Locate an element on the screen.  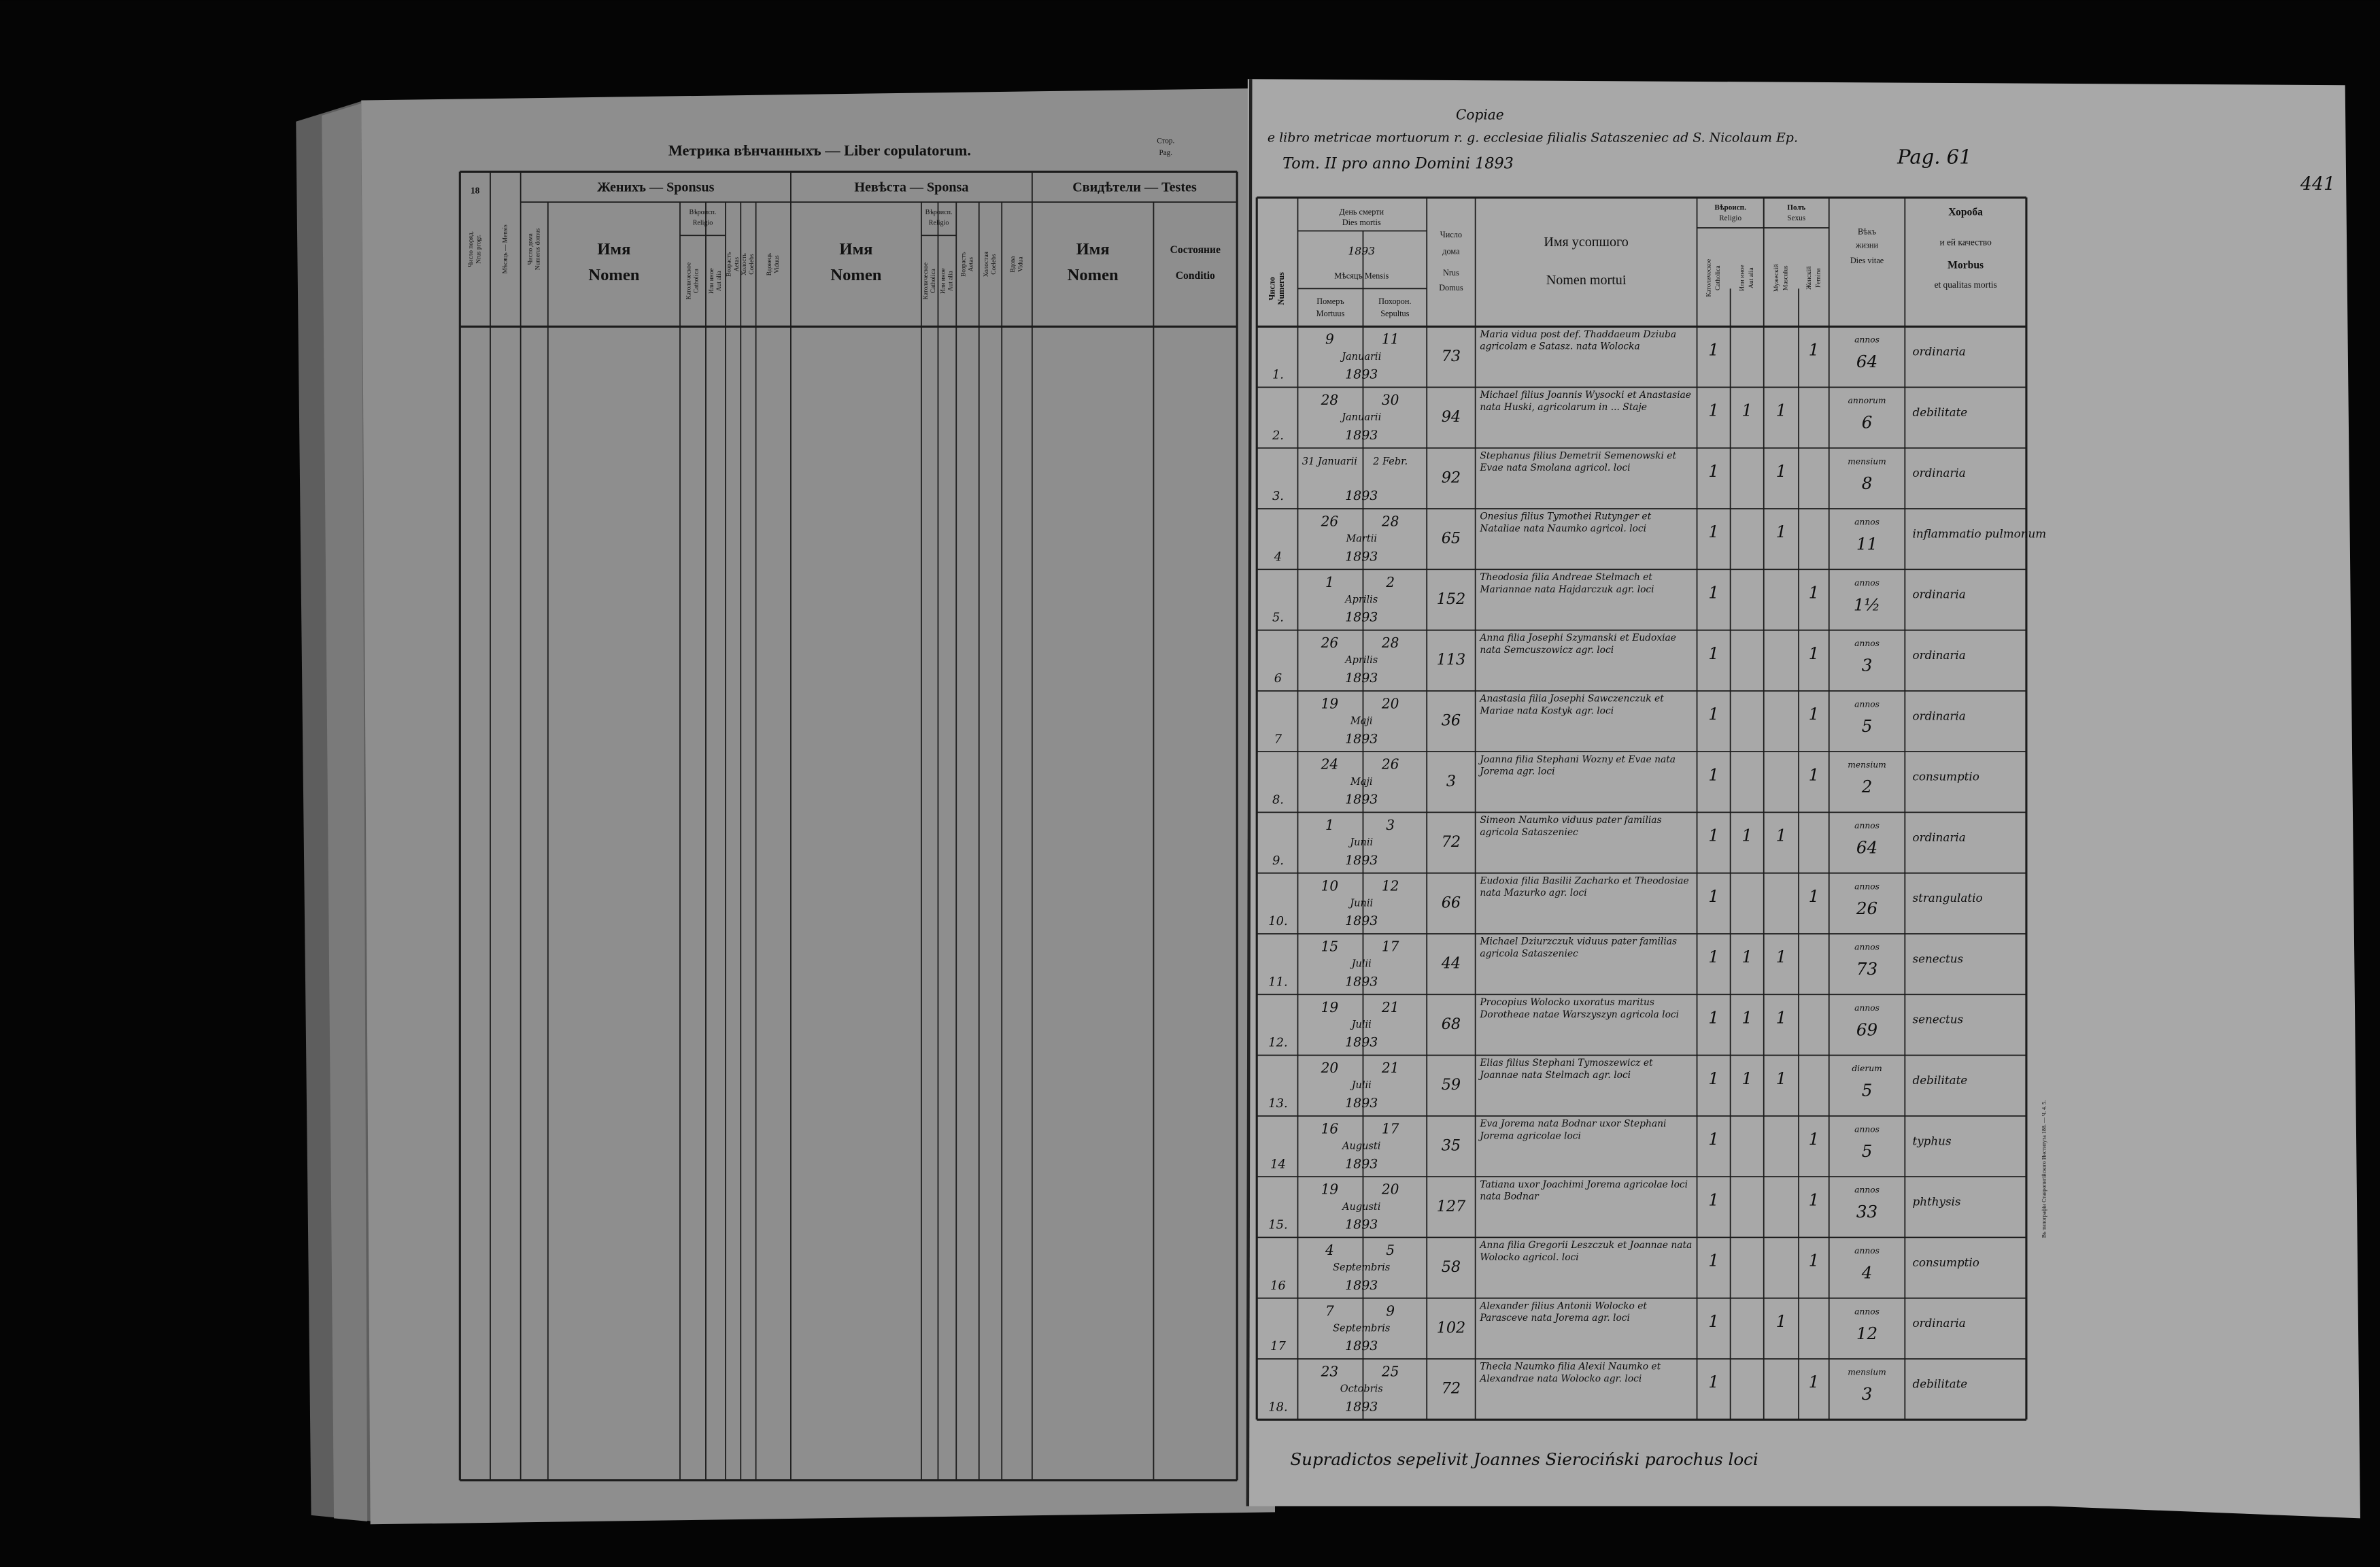
death-day: 26 is located at coordinates (1330, 521).